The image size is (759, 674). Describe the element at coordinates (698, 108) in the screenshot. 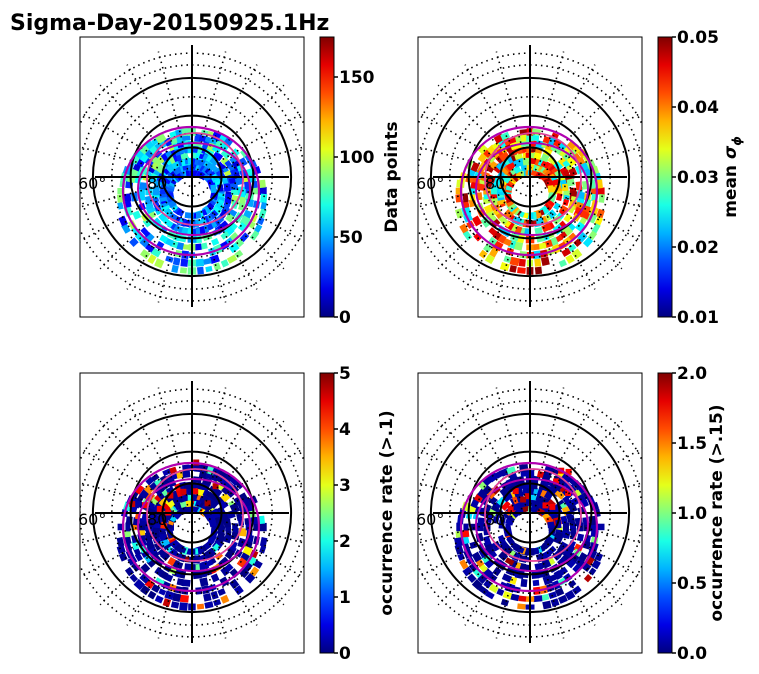

I see `colorbar-tick-label: 0.04` at that location.